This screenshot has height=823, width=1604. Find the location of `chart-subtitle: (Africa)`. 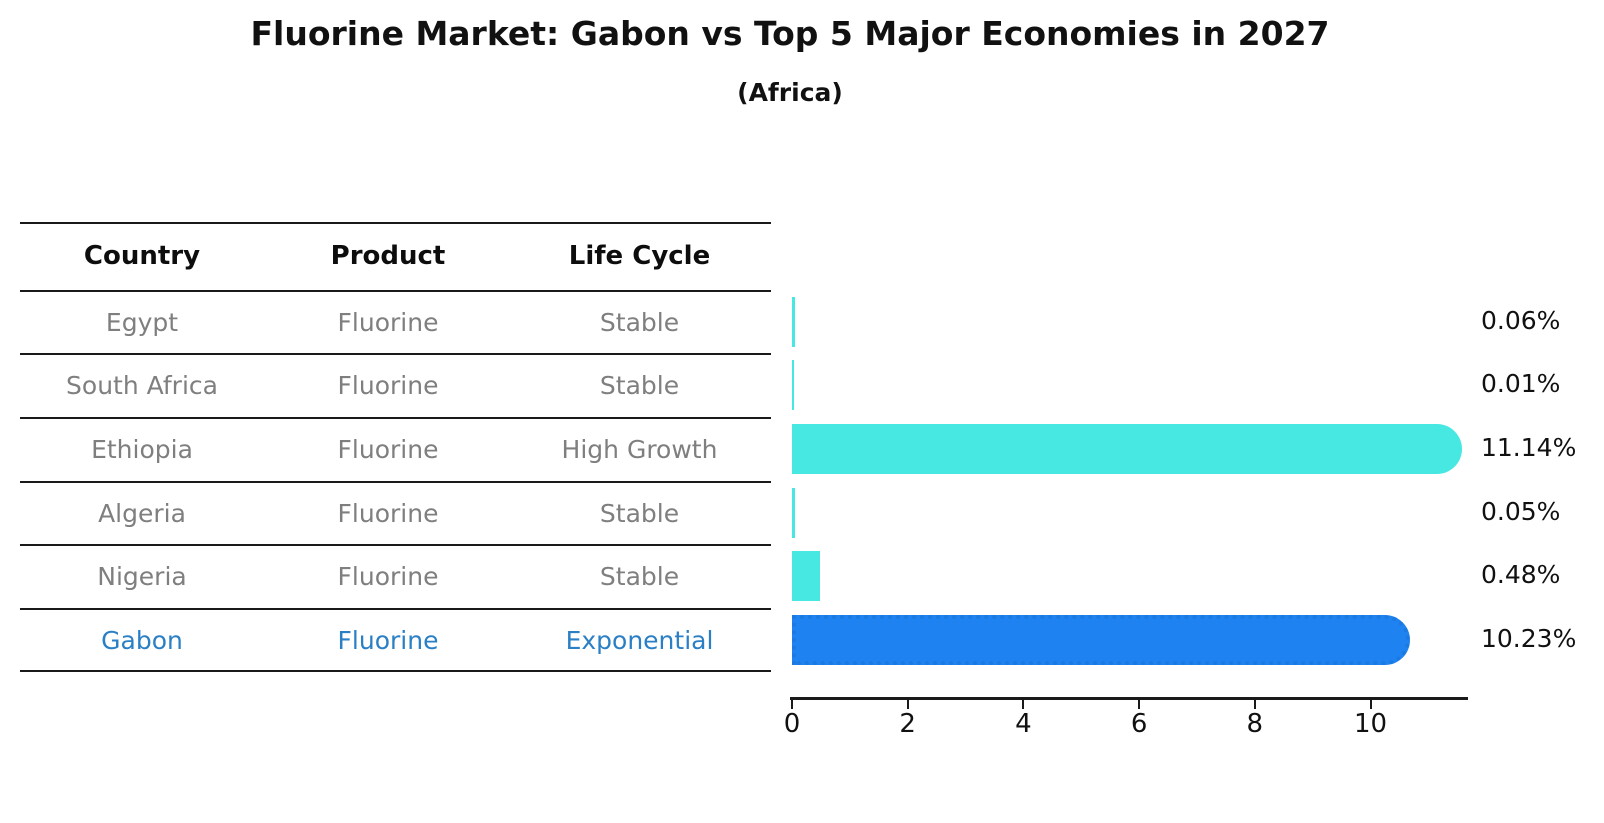

chart-subtitle: (Africa) is located at coordinates (790, 92).